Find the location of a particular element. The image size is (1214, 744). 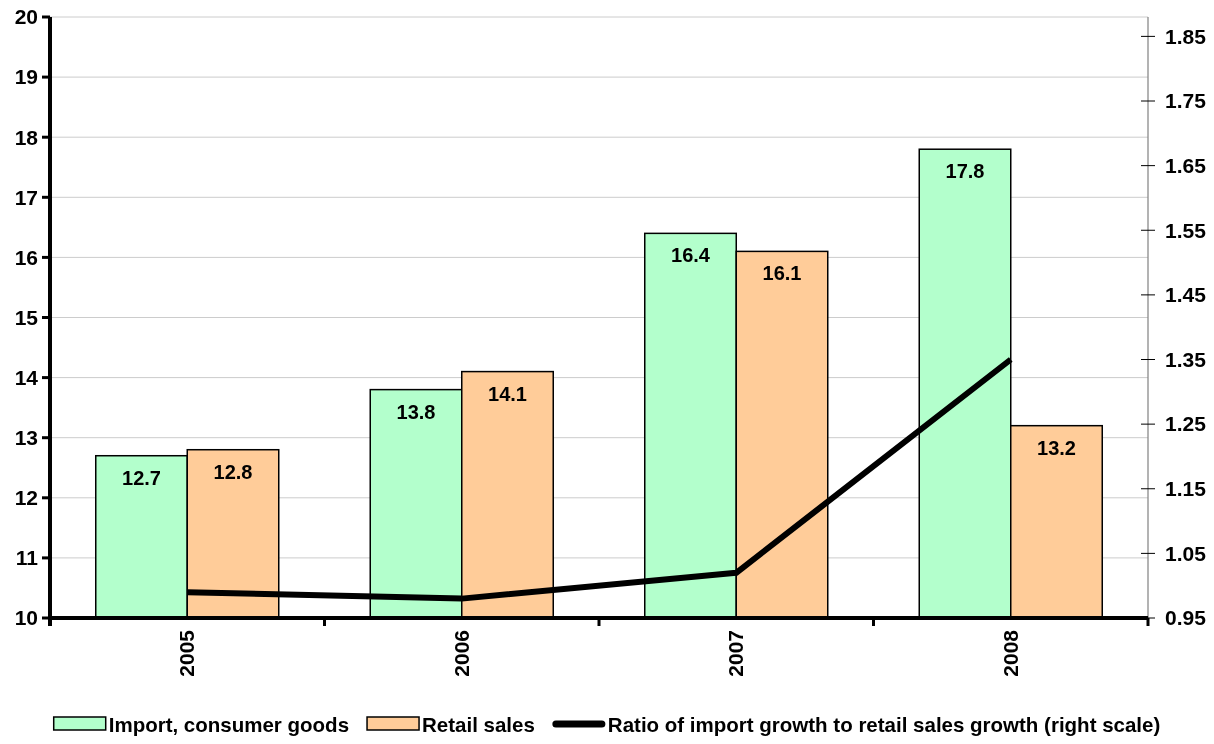

y-tick-label: 17 is located at coordinates (26, 197).